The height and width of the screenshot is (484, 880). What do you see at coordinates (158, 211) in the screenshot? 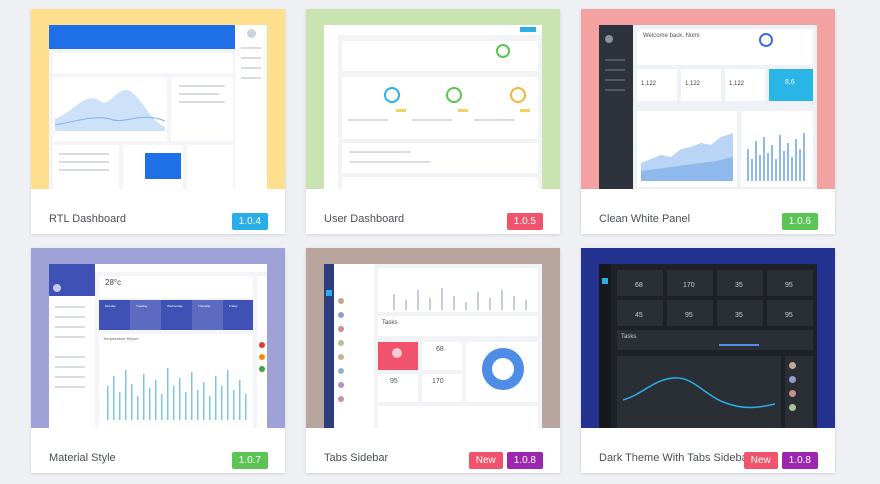
I see `card-footer: RTL Dashboard 1.0.4` at bounding box center [158, 211].